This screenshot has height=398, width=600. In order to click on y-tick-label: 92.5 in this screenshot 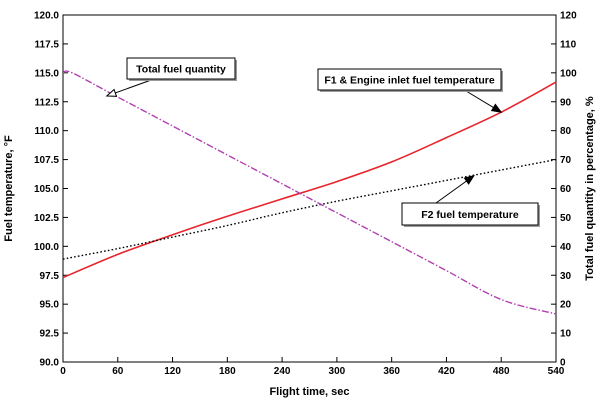, I will do `click(50, 334)`.